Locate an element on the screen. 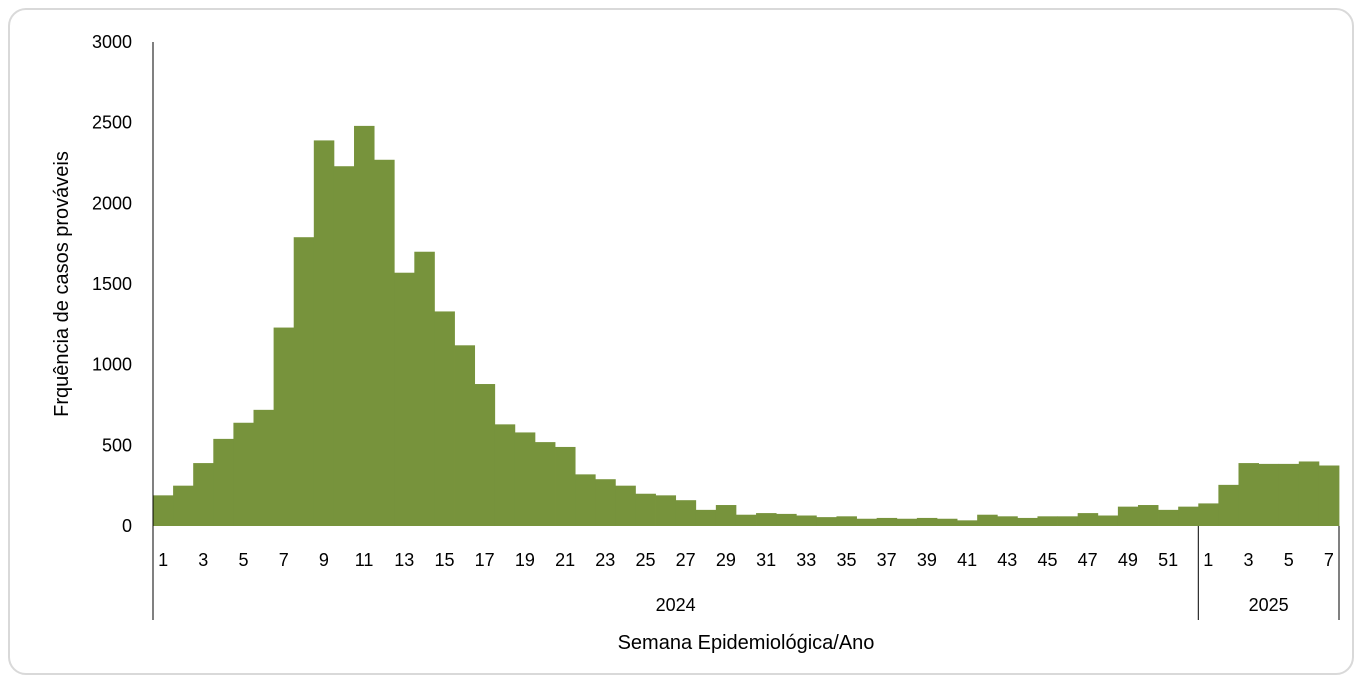 This screenshot has width=1362, height=683. y-tick-label: 1500 is located at coordinates (112, 284).